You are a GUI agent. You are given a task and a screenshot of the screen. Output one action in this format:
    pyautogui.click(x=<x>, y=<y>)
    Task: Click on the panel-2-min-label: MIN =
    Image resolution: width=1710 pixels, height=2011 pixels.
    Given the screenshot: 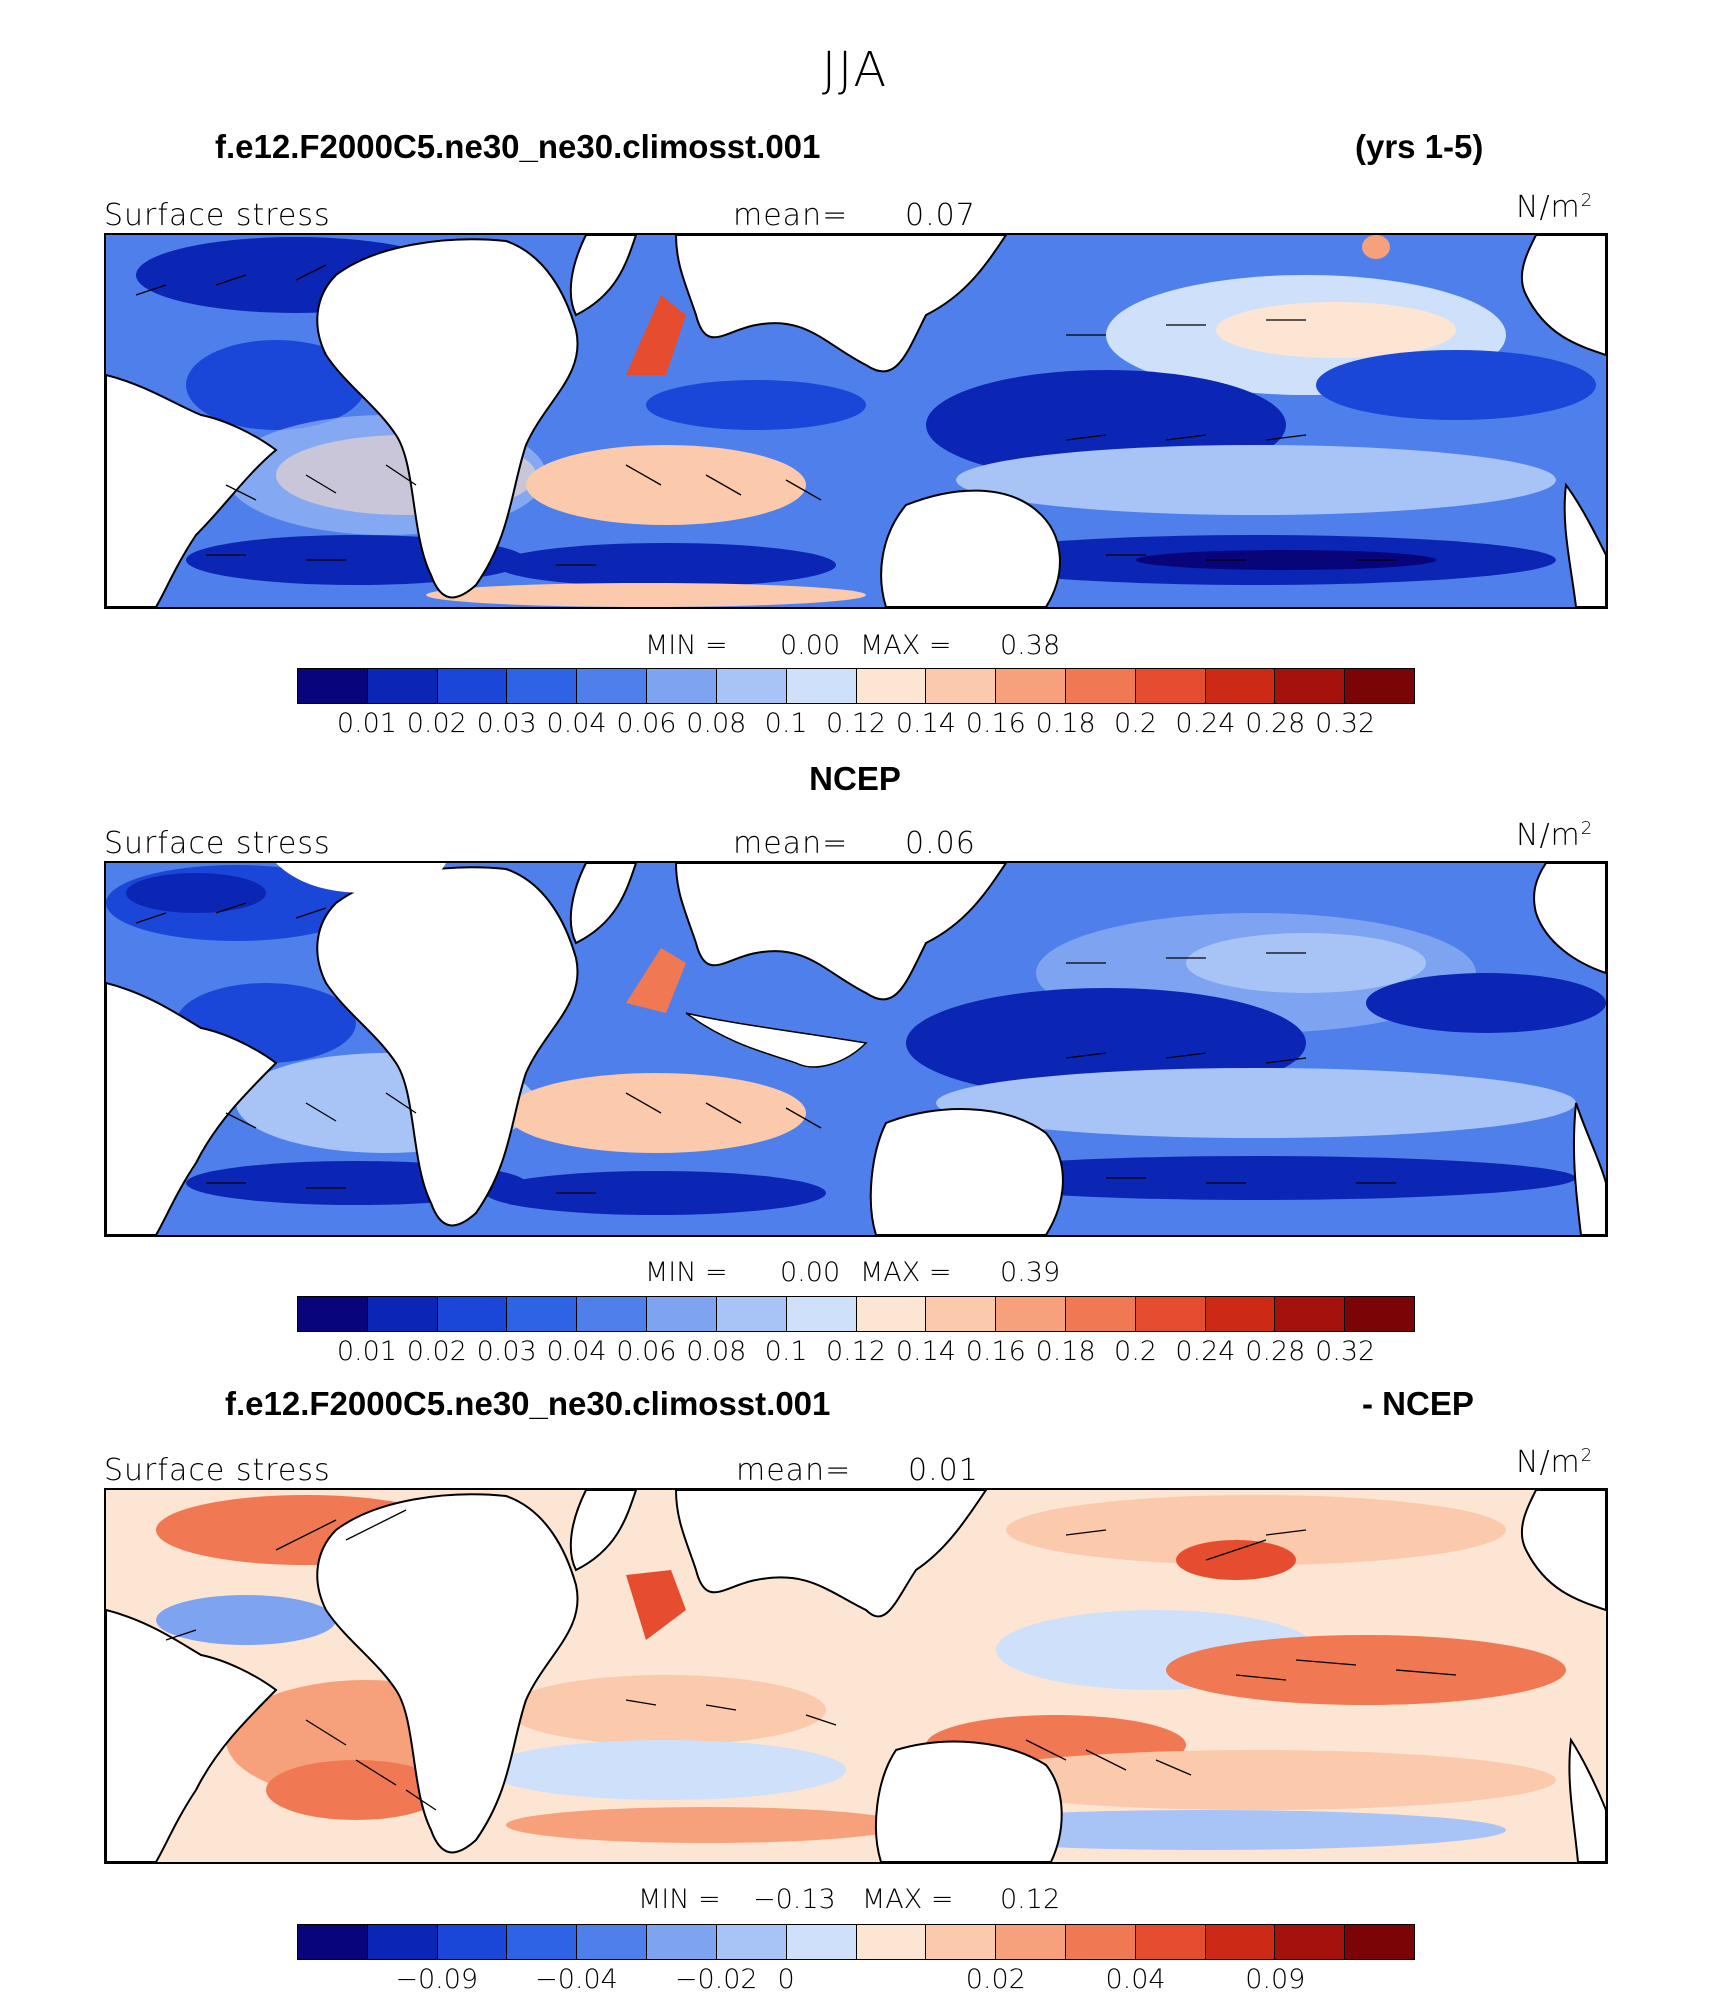 What is the action you would take?
    pyautogui.click(x=686, y=1272)
    